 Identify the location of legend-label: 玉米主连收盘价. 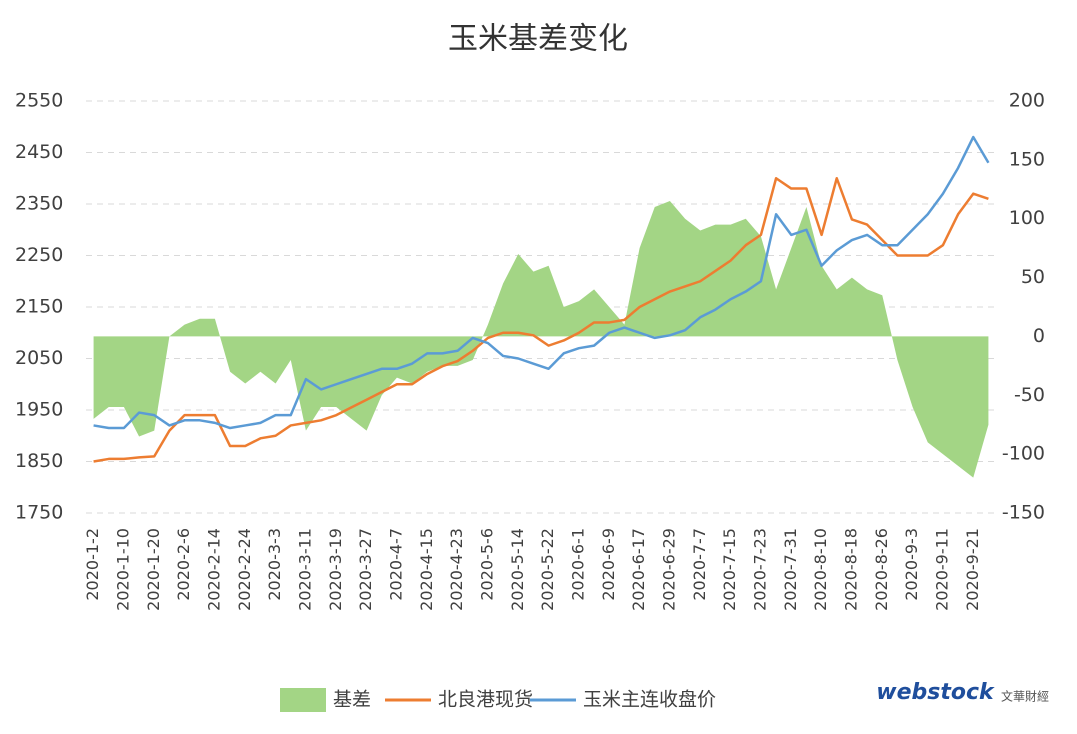
(649, 700).